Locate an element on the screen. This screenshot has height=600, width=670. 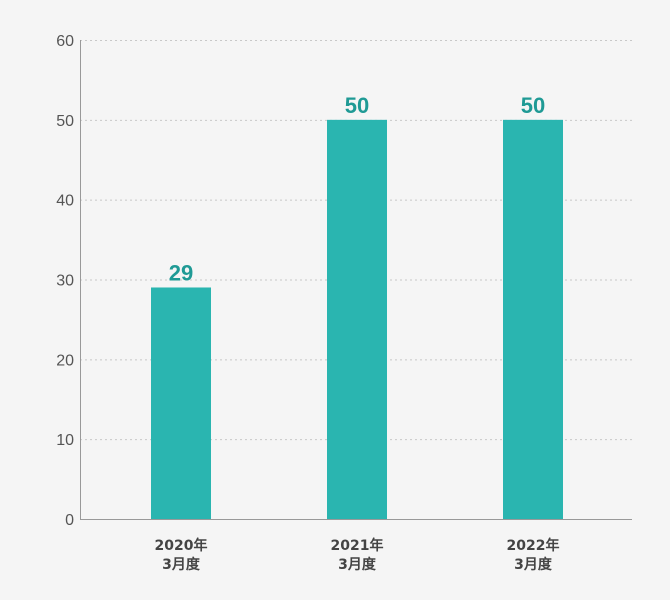
y-tick-label: 50 is located at coordinates (65, 121).